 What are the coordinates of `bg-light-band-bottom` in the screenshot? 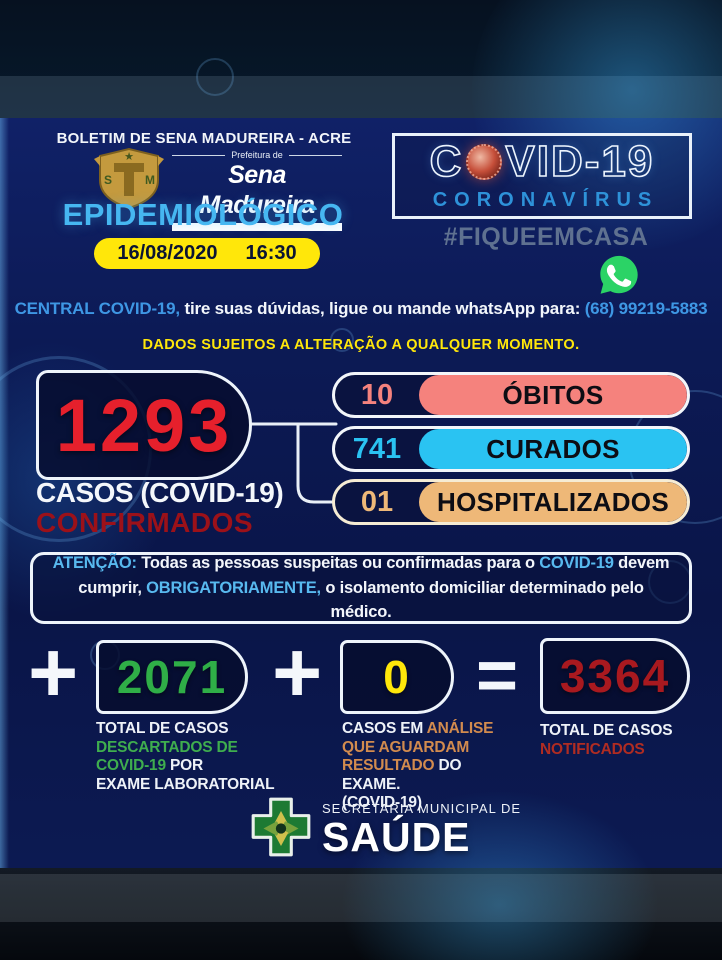 It's located at (361, 898).